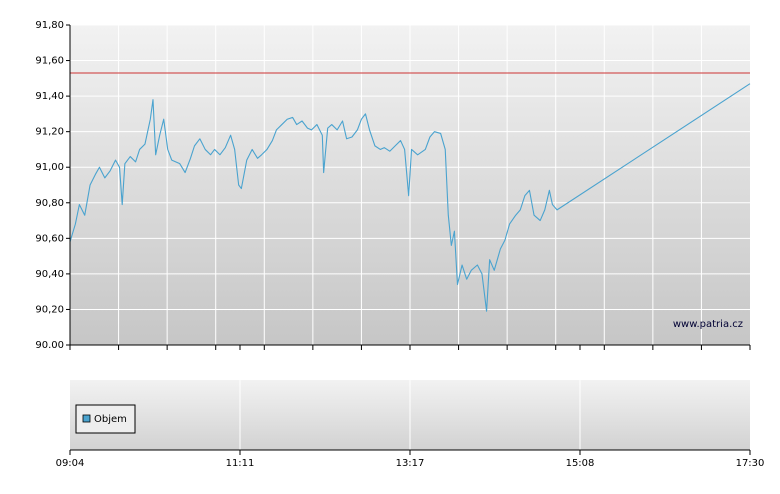 The width and height of the screenshot is (780, 494). Describe the element at coordinates (49, 309) in the screenshot. I see `y-tick-label: 90,20` at that location.